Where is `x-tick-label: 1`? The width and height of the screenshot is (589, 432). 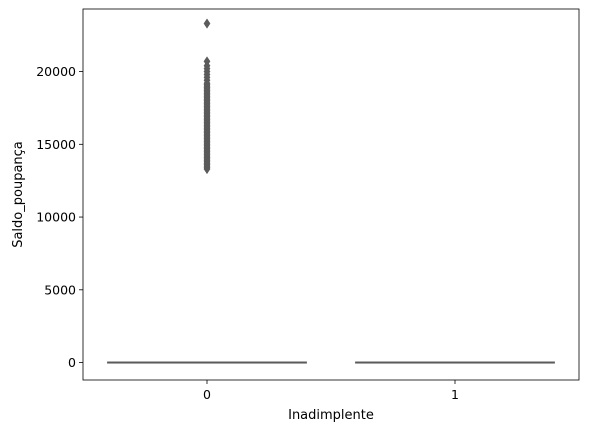 x-tick-label: 1 is located at coordinates (455, 394).